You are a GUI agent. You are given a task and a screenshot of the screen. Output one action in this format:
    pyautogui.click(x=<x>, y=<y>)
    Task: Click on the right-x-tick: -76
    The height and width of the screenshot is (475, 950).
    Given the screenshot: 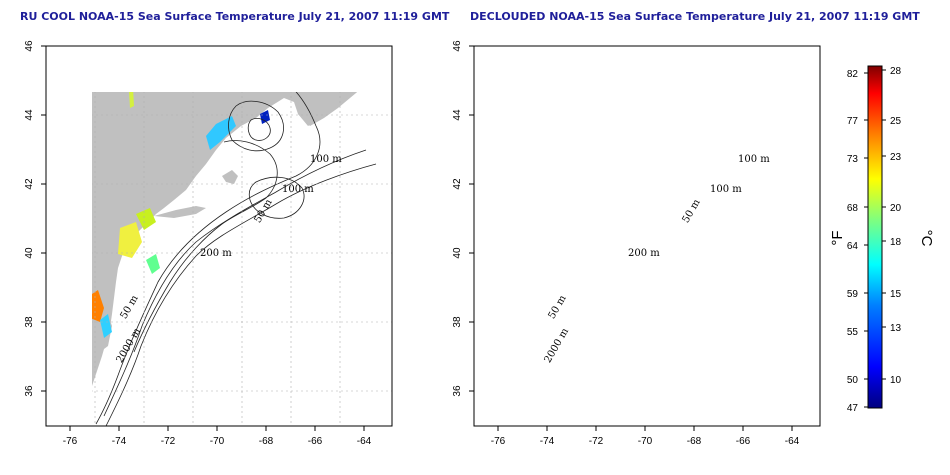 What is the action you would take?
    pyautogui.click(x=498, y=441)
    